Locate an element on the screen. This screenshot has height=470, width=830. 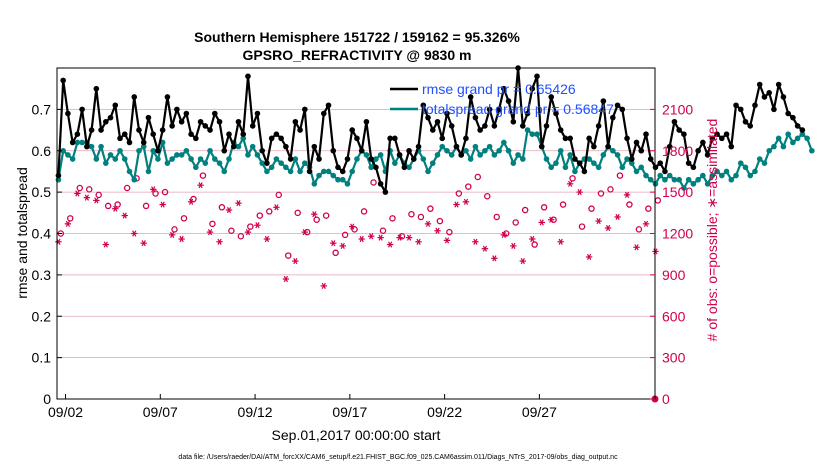
y2-tick-label: 600 is located at coordinates (674, 316).